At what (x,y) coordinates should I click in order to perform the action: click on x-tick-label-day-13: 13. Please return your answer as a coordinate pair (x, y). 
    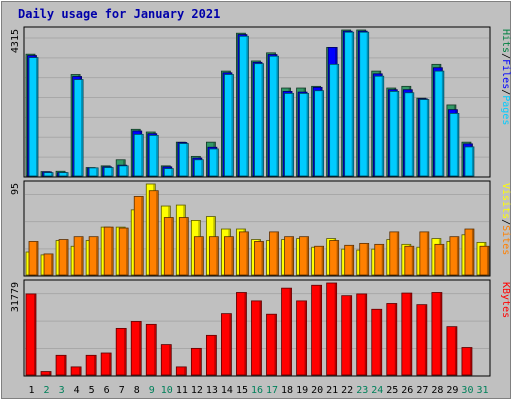
    Looking at the image, I should click on (212, 390).